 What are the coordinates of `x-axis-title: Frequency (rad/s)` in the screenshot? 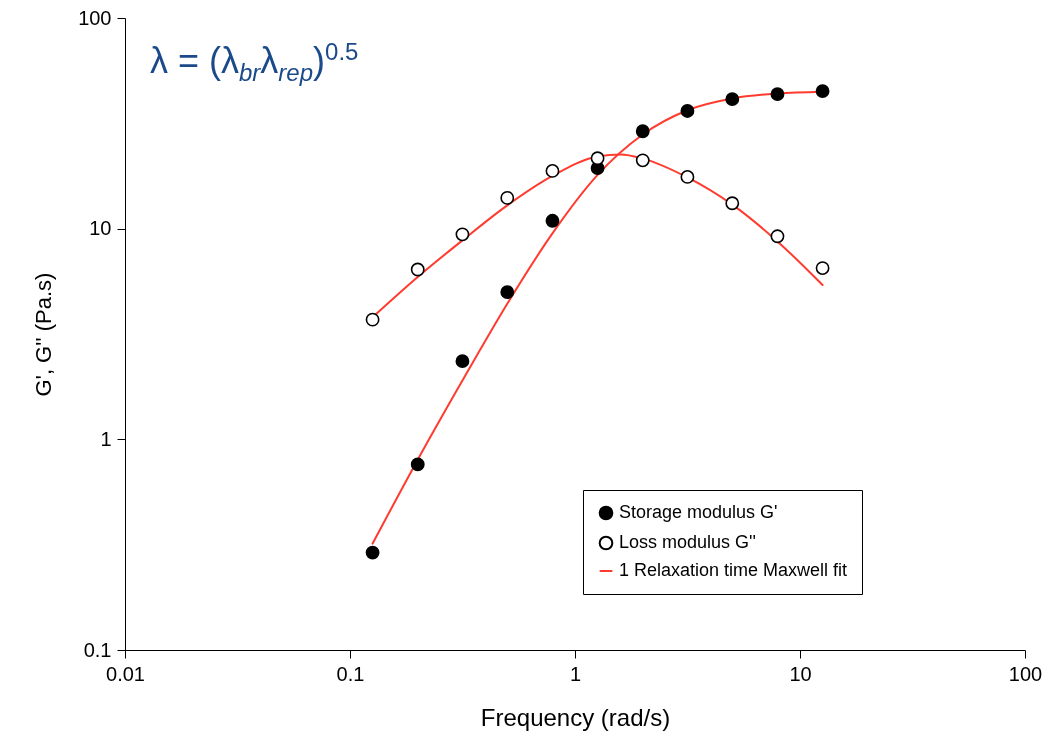 It's located at (575, 717).